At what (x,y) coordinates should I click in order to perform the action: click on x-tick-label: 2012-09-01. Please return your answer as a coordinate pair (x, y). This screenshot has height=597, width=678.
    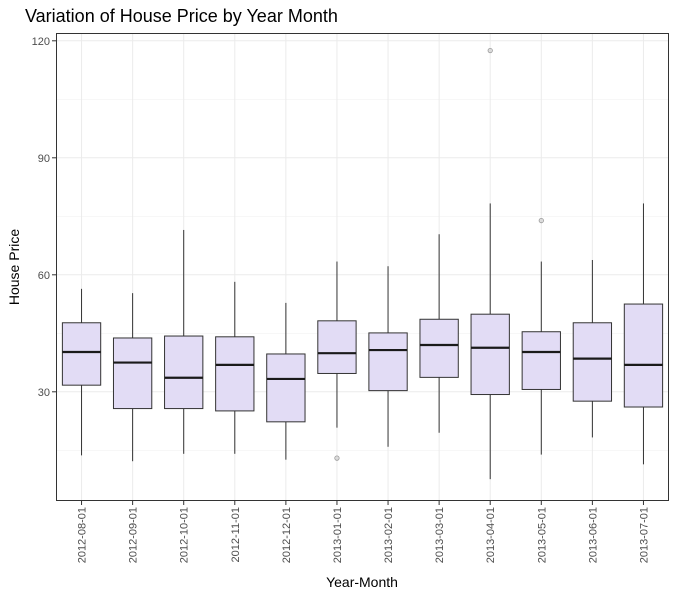
    Looking at the image, I should click on (134, 535).